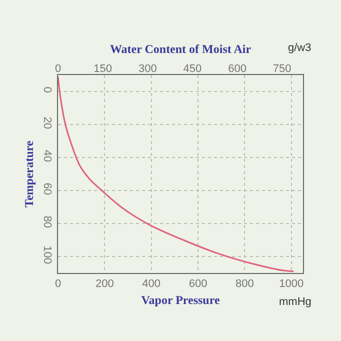 The width and height of the screenshot is (341, 341). Describe the element at coordinates (237, 68) in the screenshot. I see `x2-tick-label: 600` at that location.